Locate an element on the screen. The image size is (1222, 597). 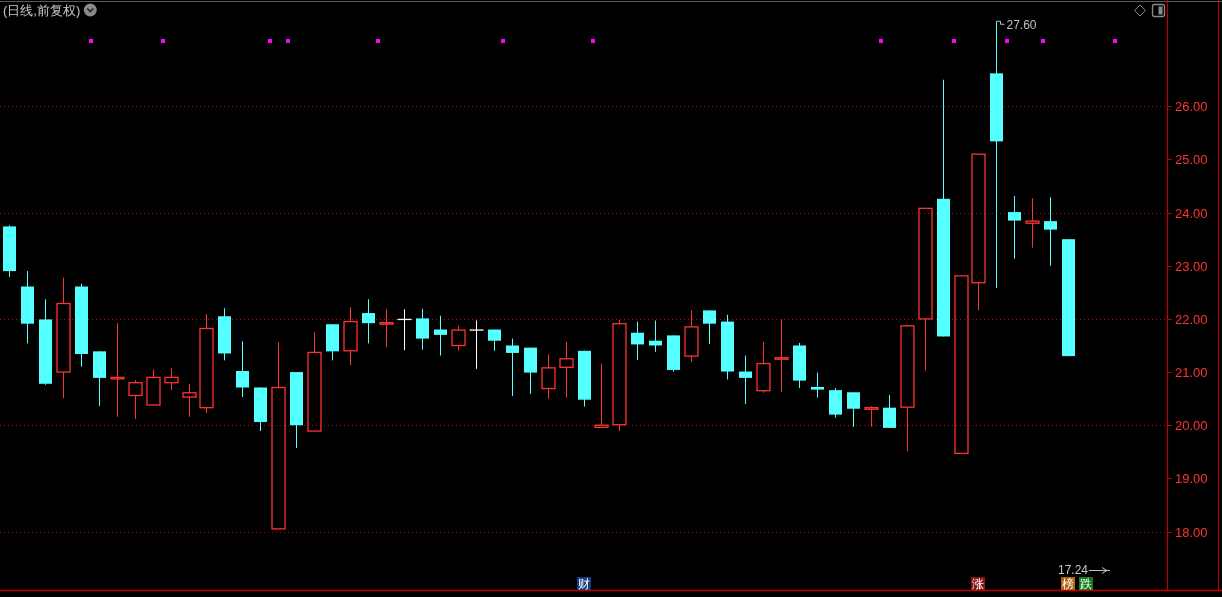
note: 17.24 is located at coordinates (1084, 570).